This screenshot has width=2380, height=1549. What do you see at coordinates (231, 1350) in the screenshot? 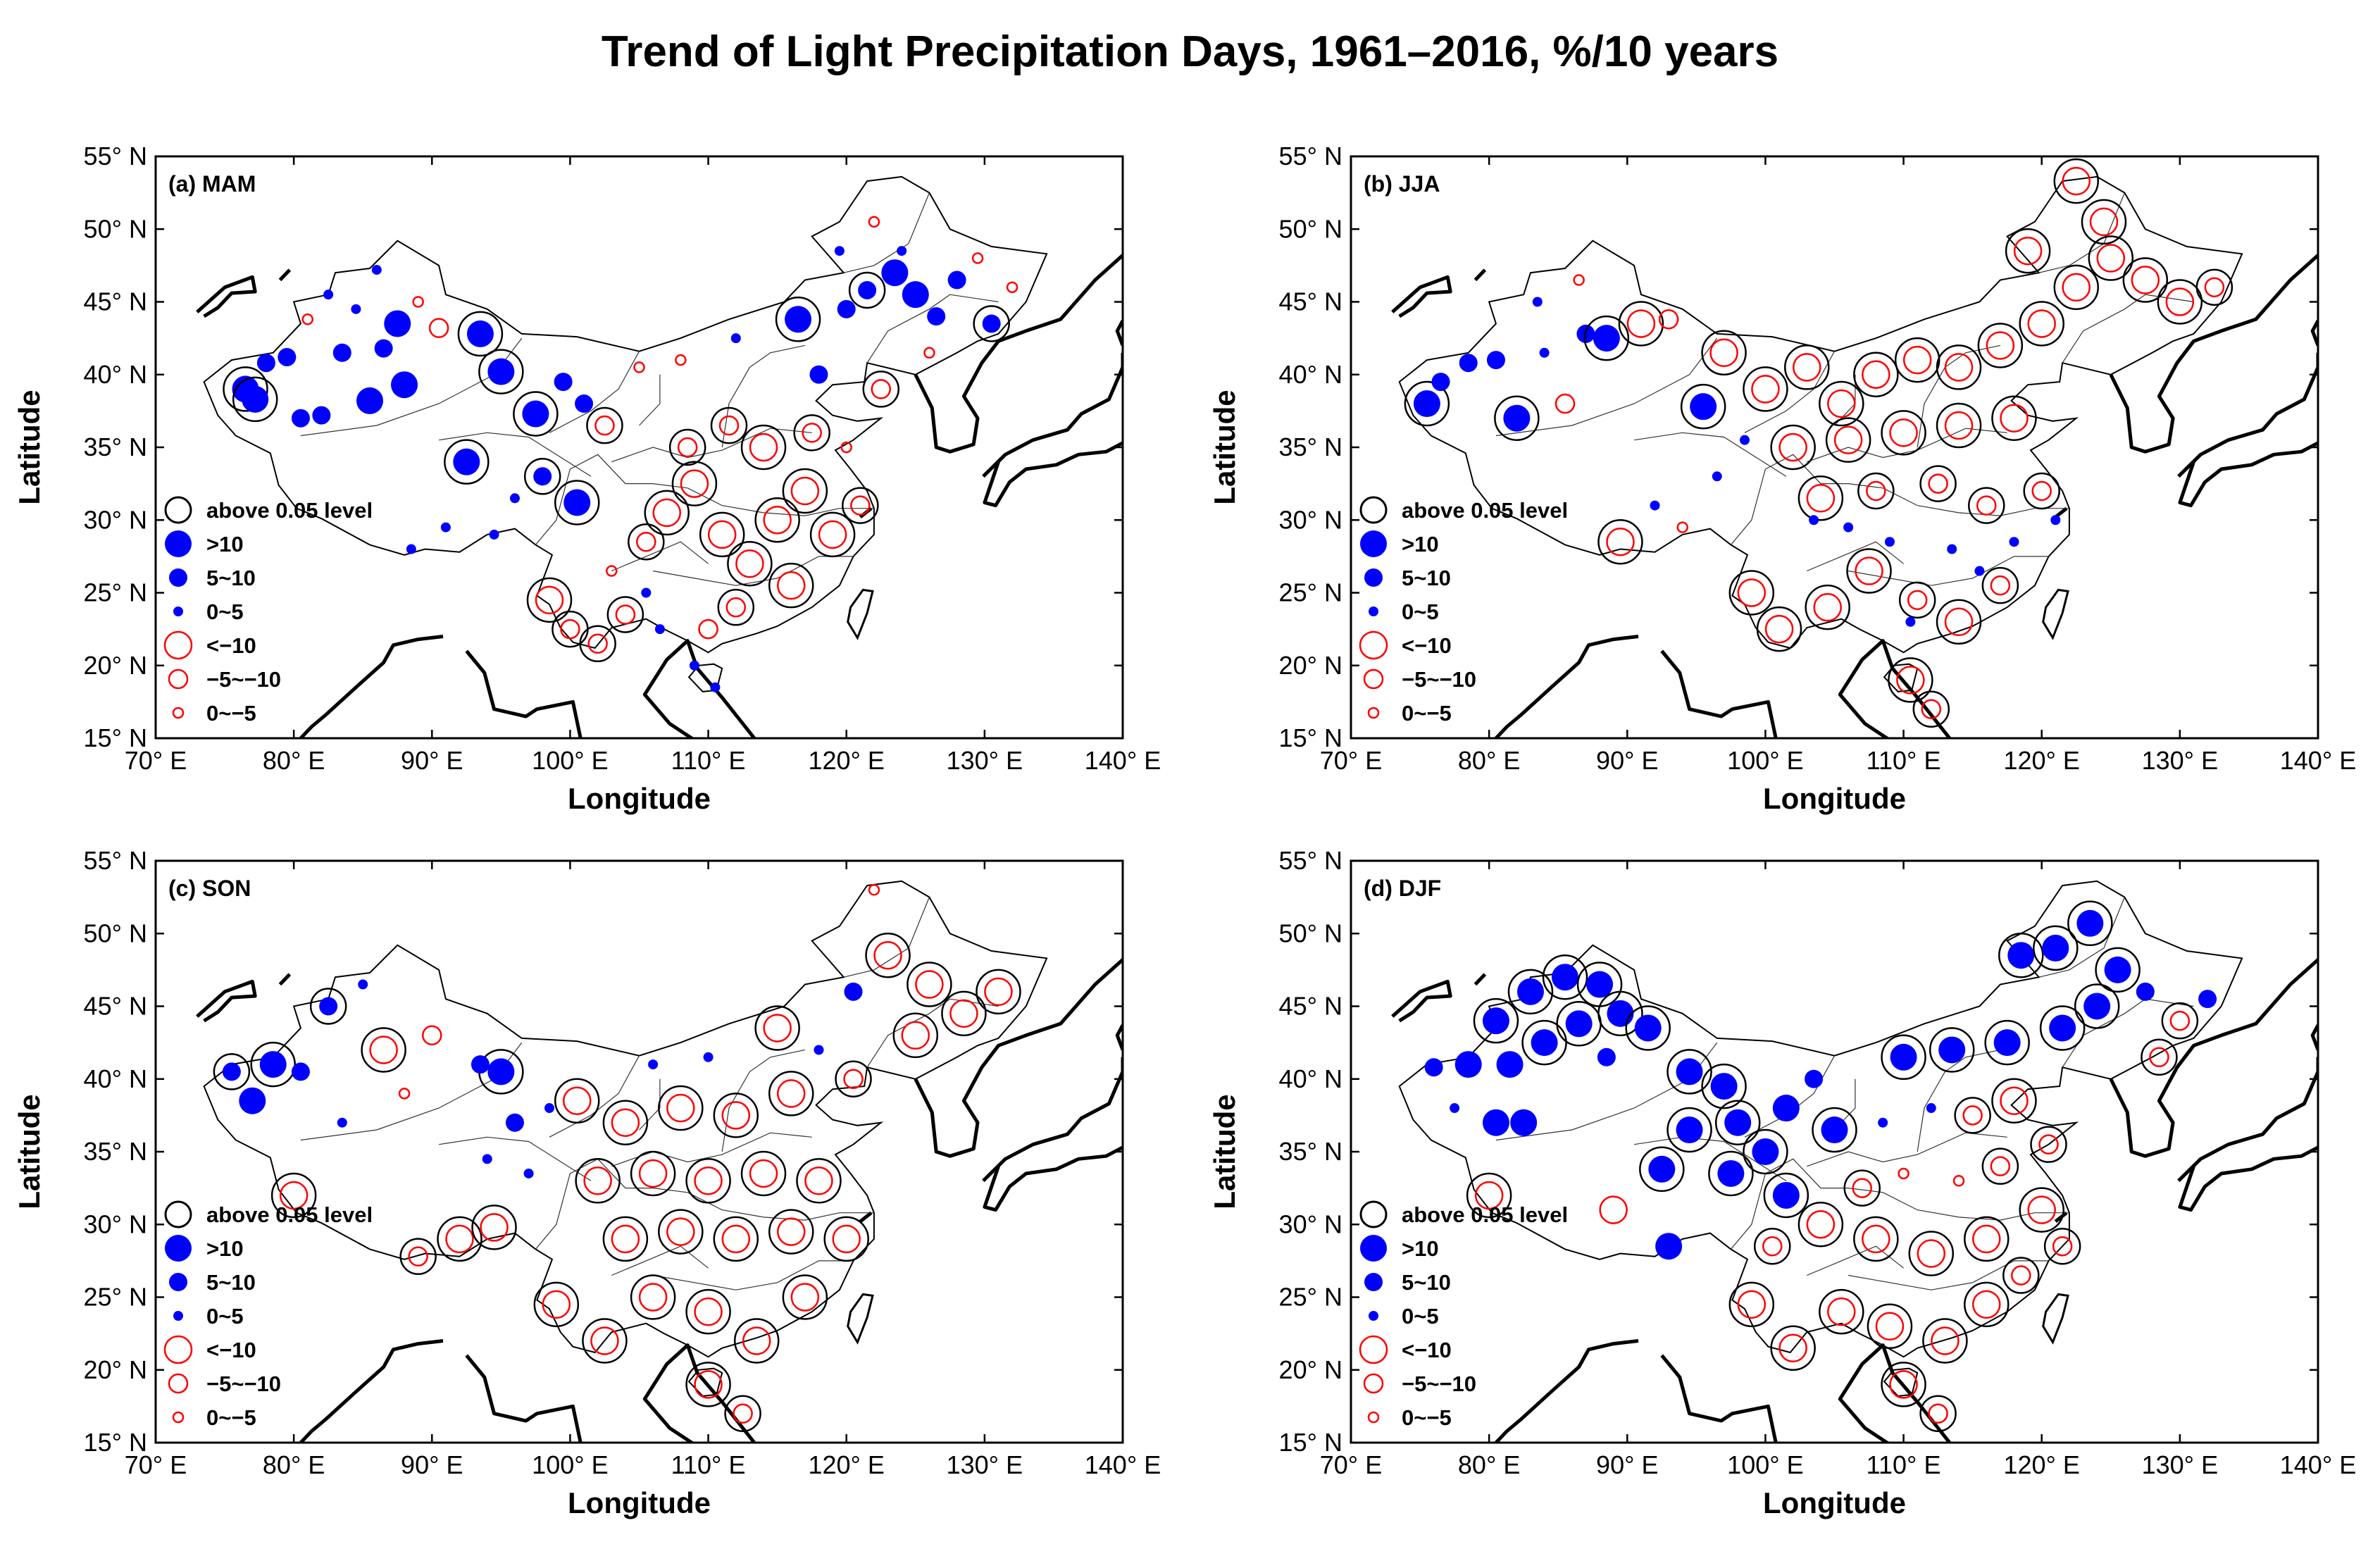
I see `legend-label: <−10` at bounding box center [231, 1350].